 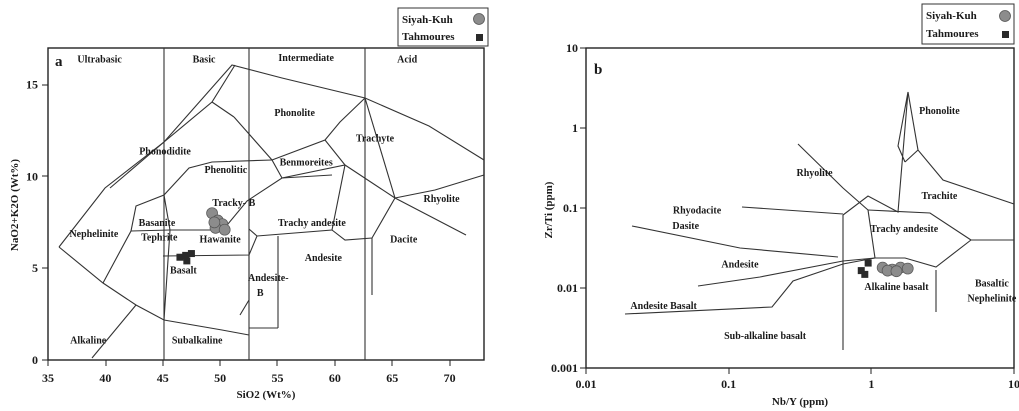 What do you see at coordinates (93, 234) in the screenshot?
I see `panel-a-field-label-nephelinite: Nephelinite` at bounding box center [93, 234].